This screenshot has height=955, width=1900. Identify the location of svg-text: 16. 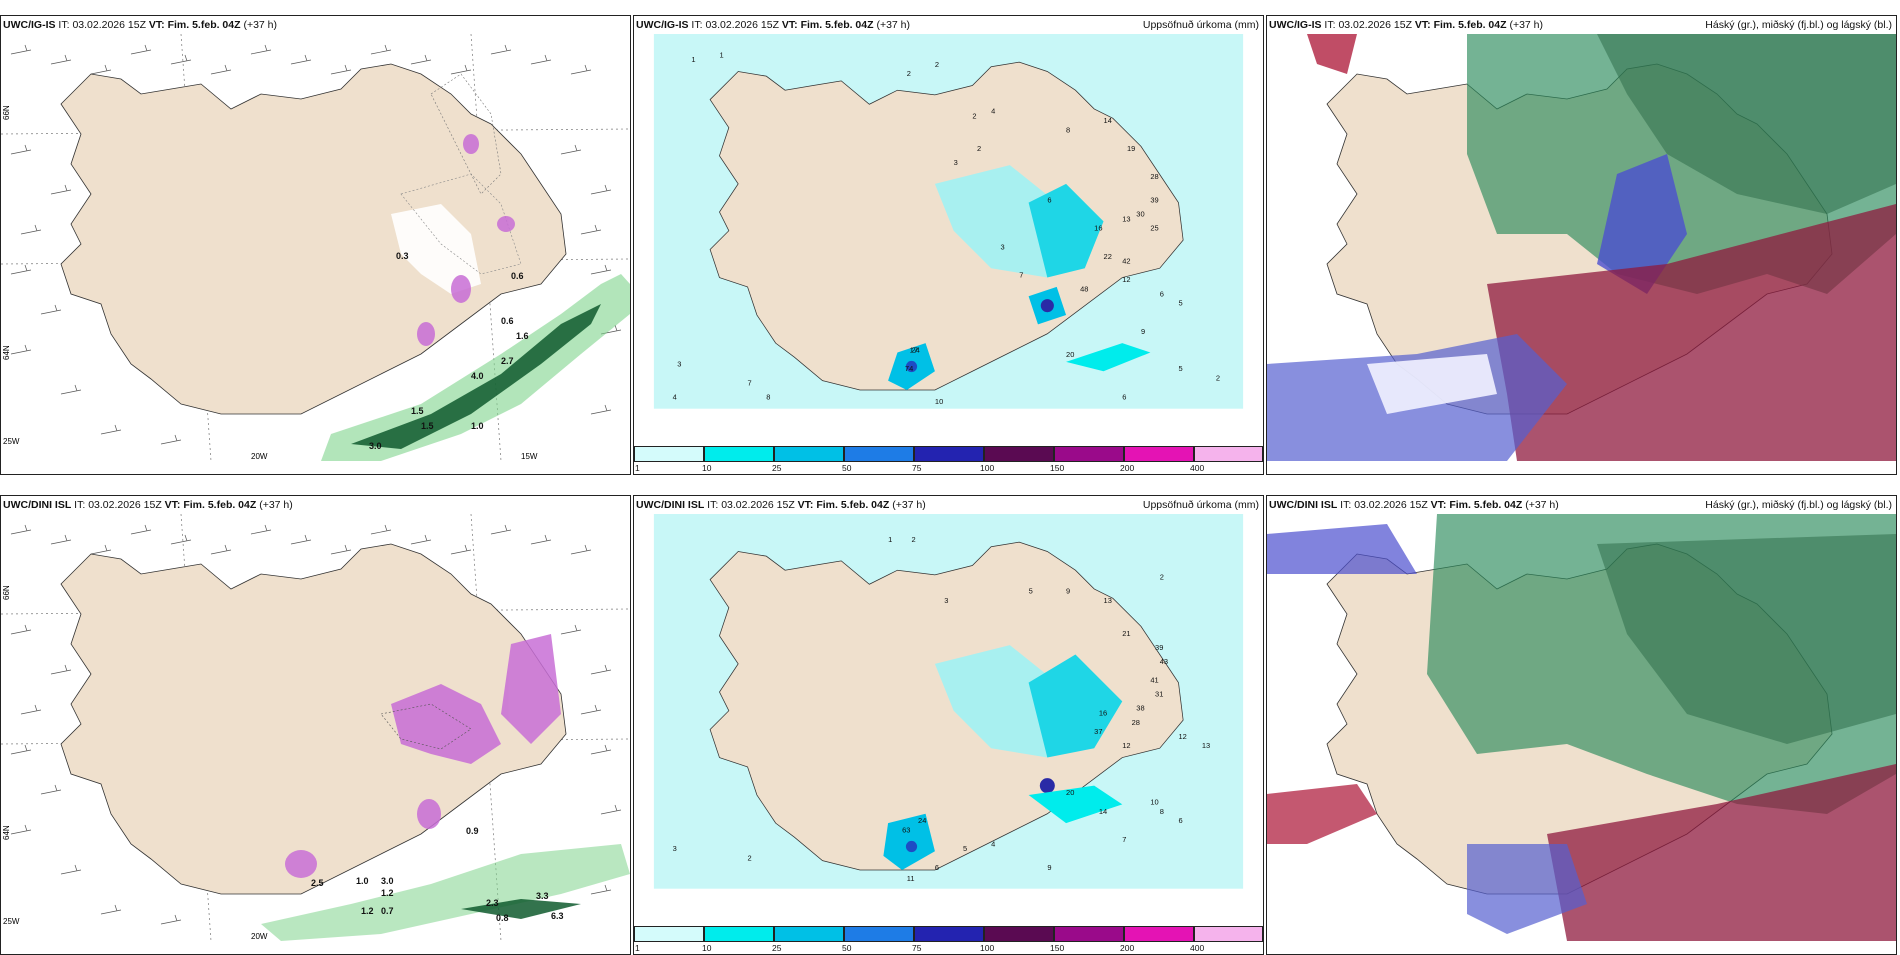
(1103, 712).